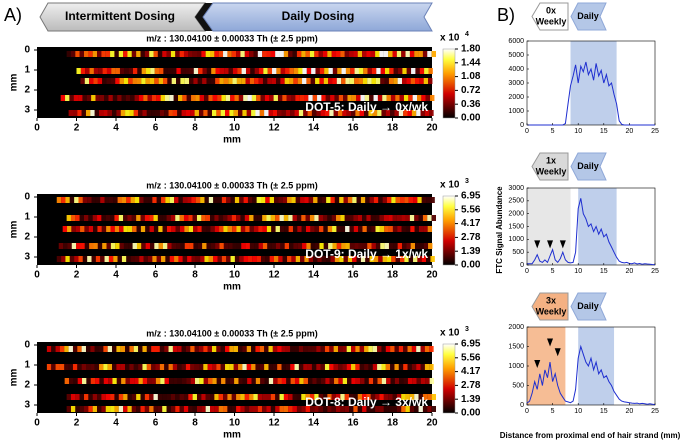 The image size is (696, 443). What do you see at coordinates (471, 118) in the screenshot?
I see `colorbar-tick-label: 0.00` at bounding box center [471, 118].